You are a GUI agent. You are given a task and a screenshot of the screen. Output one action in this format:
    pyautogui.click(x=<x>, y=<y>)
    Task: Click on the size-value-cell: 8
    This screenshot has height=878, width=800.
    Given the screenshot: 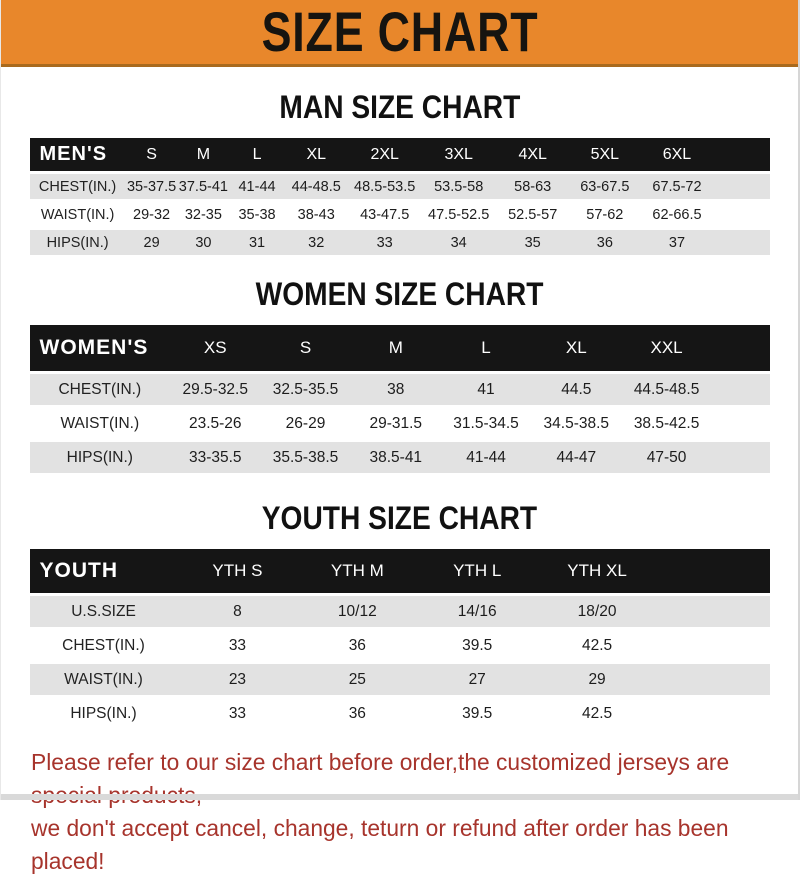 What is the action you would take?
    pyautogui.click(x=237, y=611)
    